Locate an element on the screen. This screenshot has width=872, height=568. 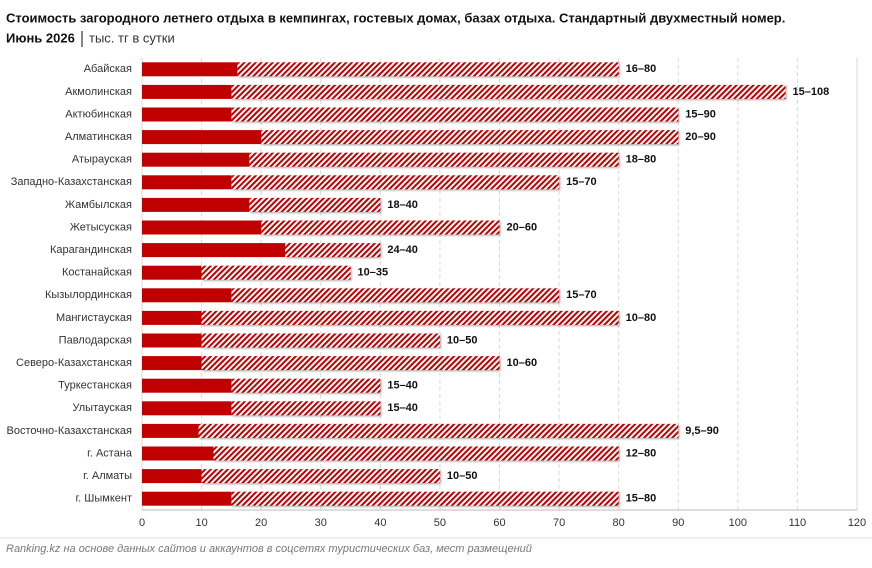
y-tick-label: Кызылординская is located at coordinates (88, 295).